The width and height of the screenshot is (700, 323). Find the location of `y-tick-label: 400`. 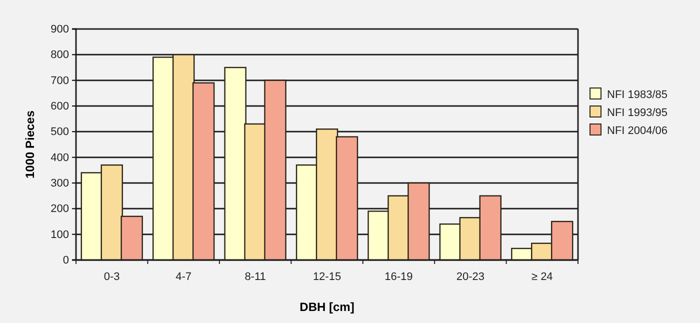

y-tick-label: 400 is located at coordinates (59, 158).